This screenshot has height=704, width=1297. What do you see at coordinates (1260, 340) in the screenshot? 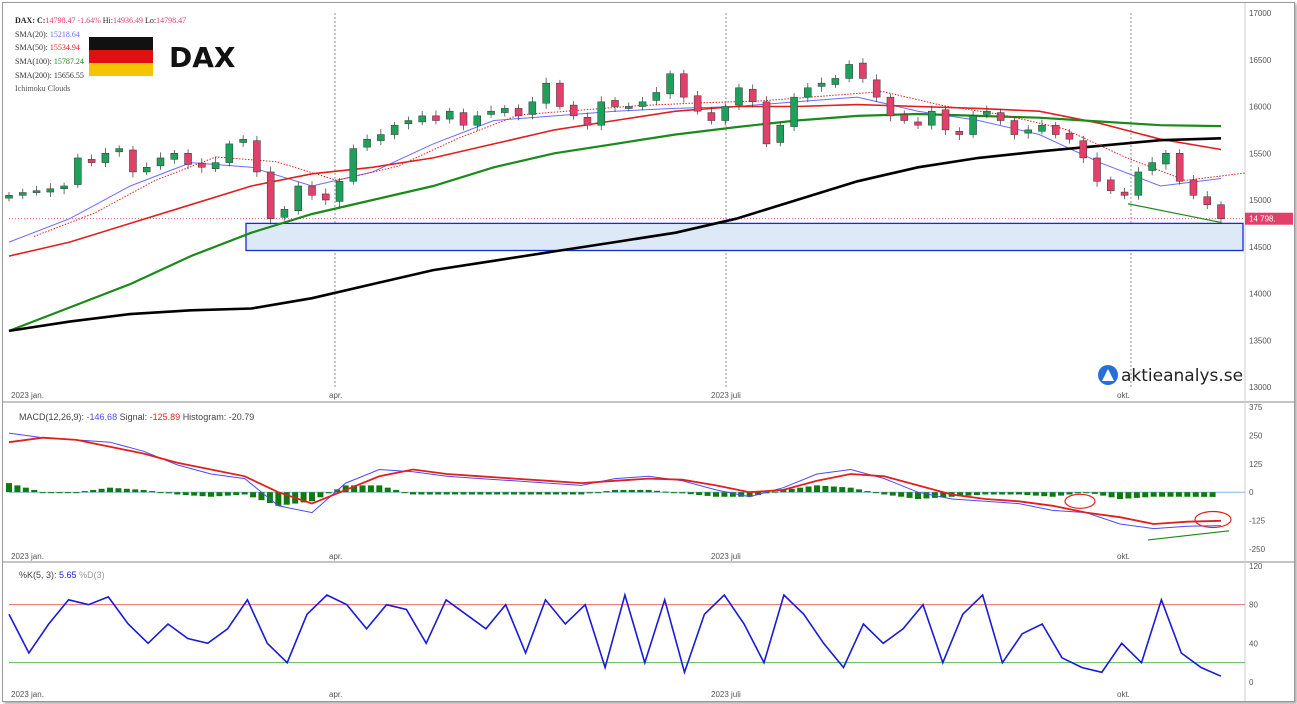
I see `price-axis-tick: 13500` at bounding box center [1260, 340].